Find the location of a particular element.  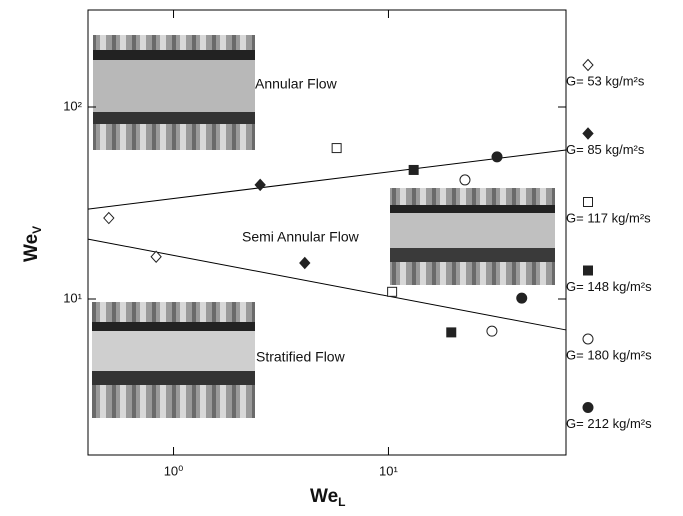

photo-annular is located at coordinates (174, 92).